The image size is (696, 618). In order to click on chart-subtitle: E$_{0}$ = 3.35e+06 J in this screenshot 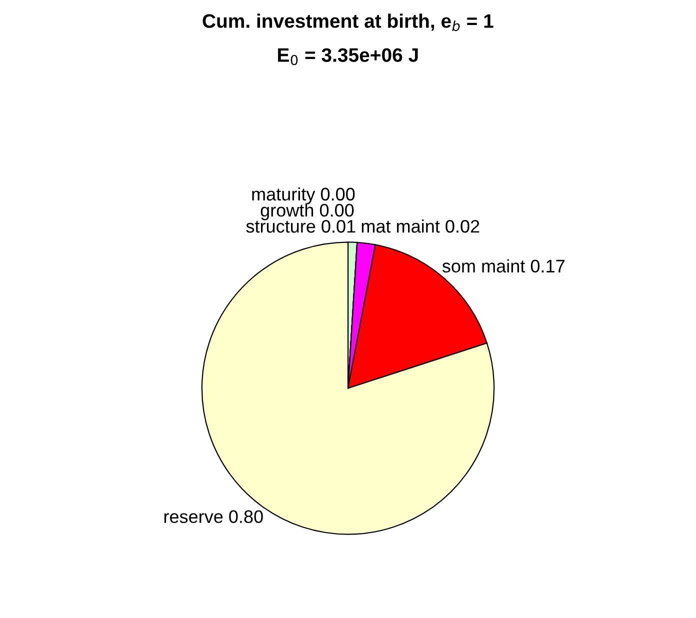, I will do `click(348, 57)`.